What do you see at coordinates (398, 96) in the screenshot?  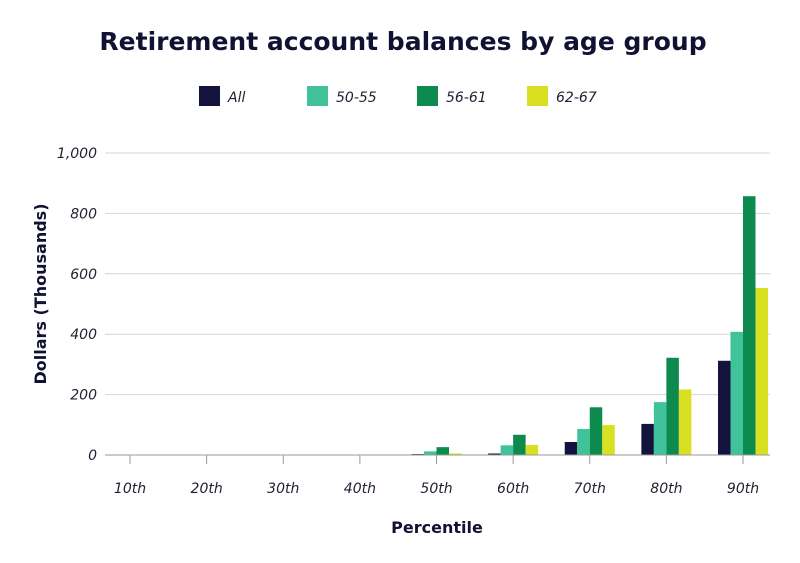 I see `legend: All 50-55 56-61 62-67` at bounding box center [398, 96].